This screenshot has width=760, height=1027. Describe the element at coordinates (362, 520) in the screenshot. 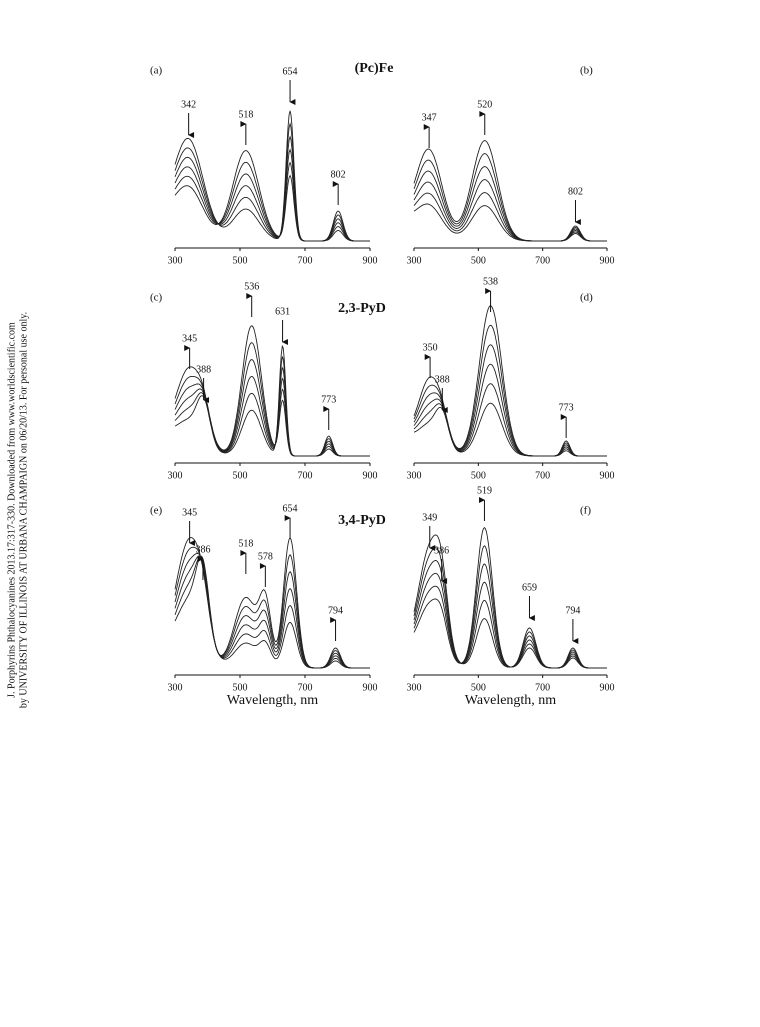

I see `compound-label: 3,4-PyD` at that location.